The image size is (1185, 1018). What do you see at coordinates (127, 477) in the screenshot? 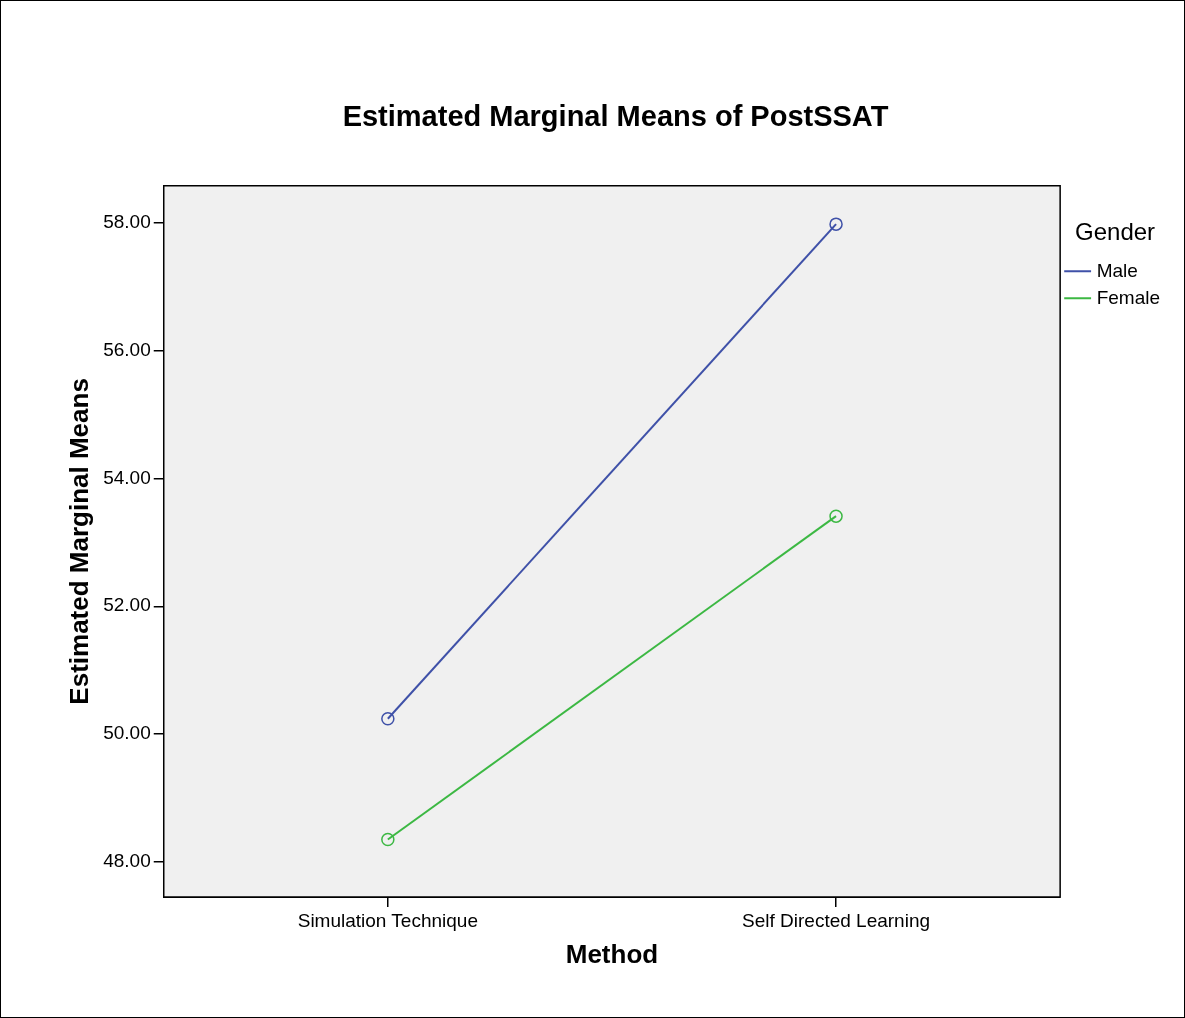
I see `y-tick-label: 54.00` at bounding box center [127, 477].